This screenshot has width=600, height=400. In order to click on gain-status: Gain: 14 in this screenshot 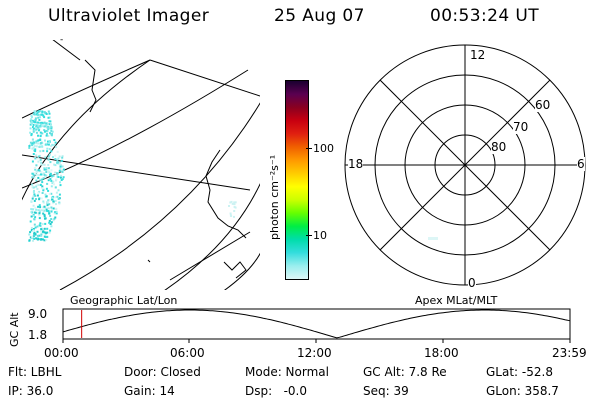, I will do `click(149, 391)`.